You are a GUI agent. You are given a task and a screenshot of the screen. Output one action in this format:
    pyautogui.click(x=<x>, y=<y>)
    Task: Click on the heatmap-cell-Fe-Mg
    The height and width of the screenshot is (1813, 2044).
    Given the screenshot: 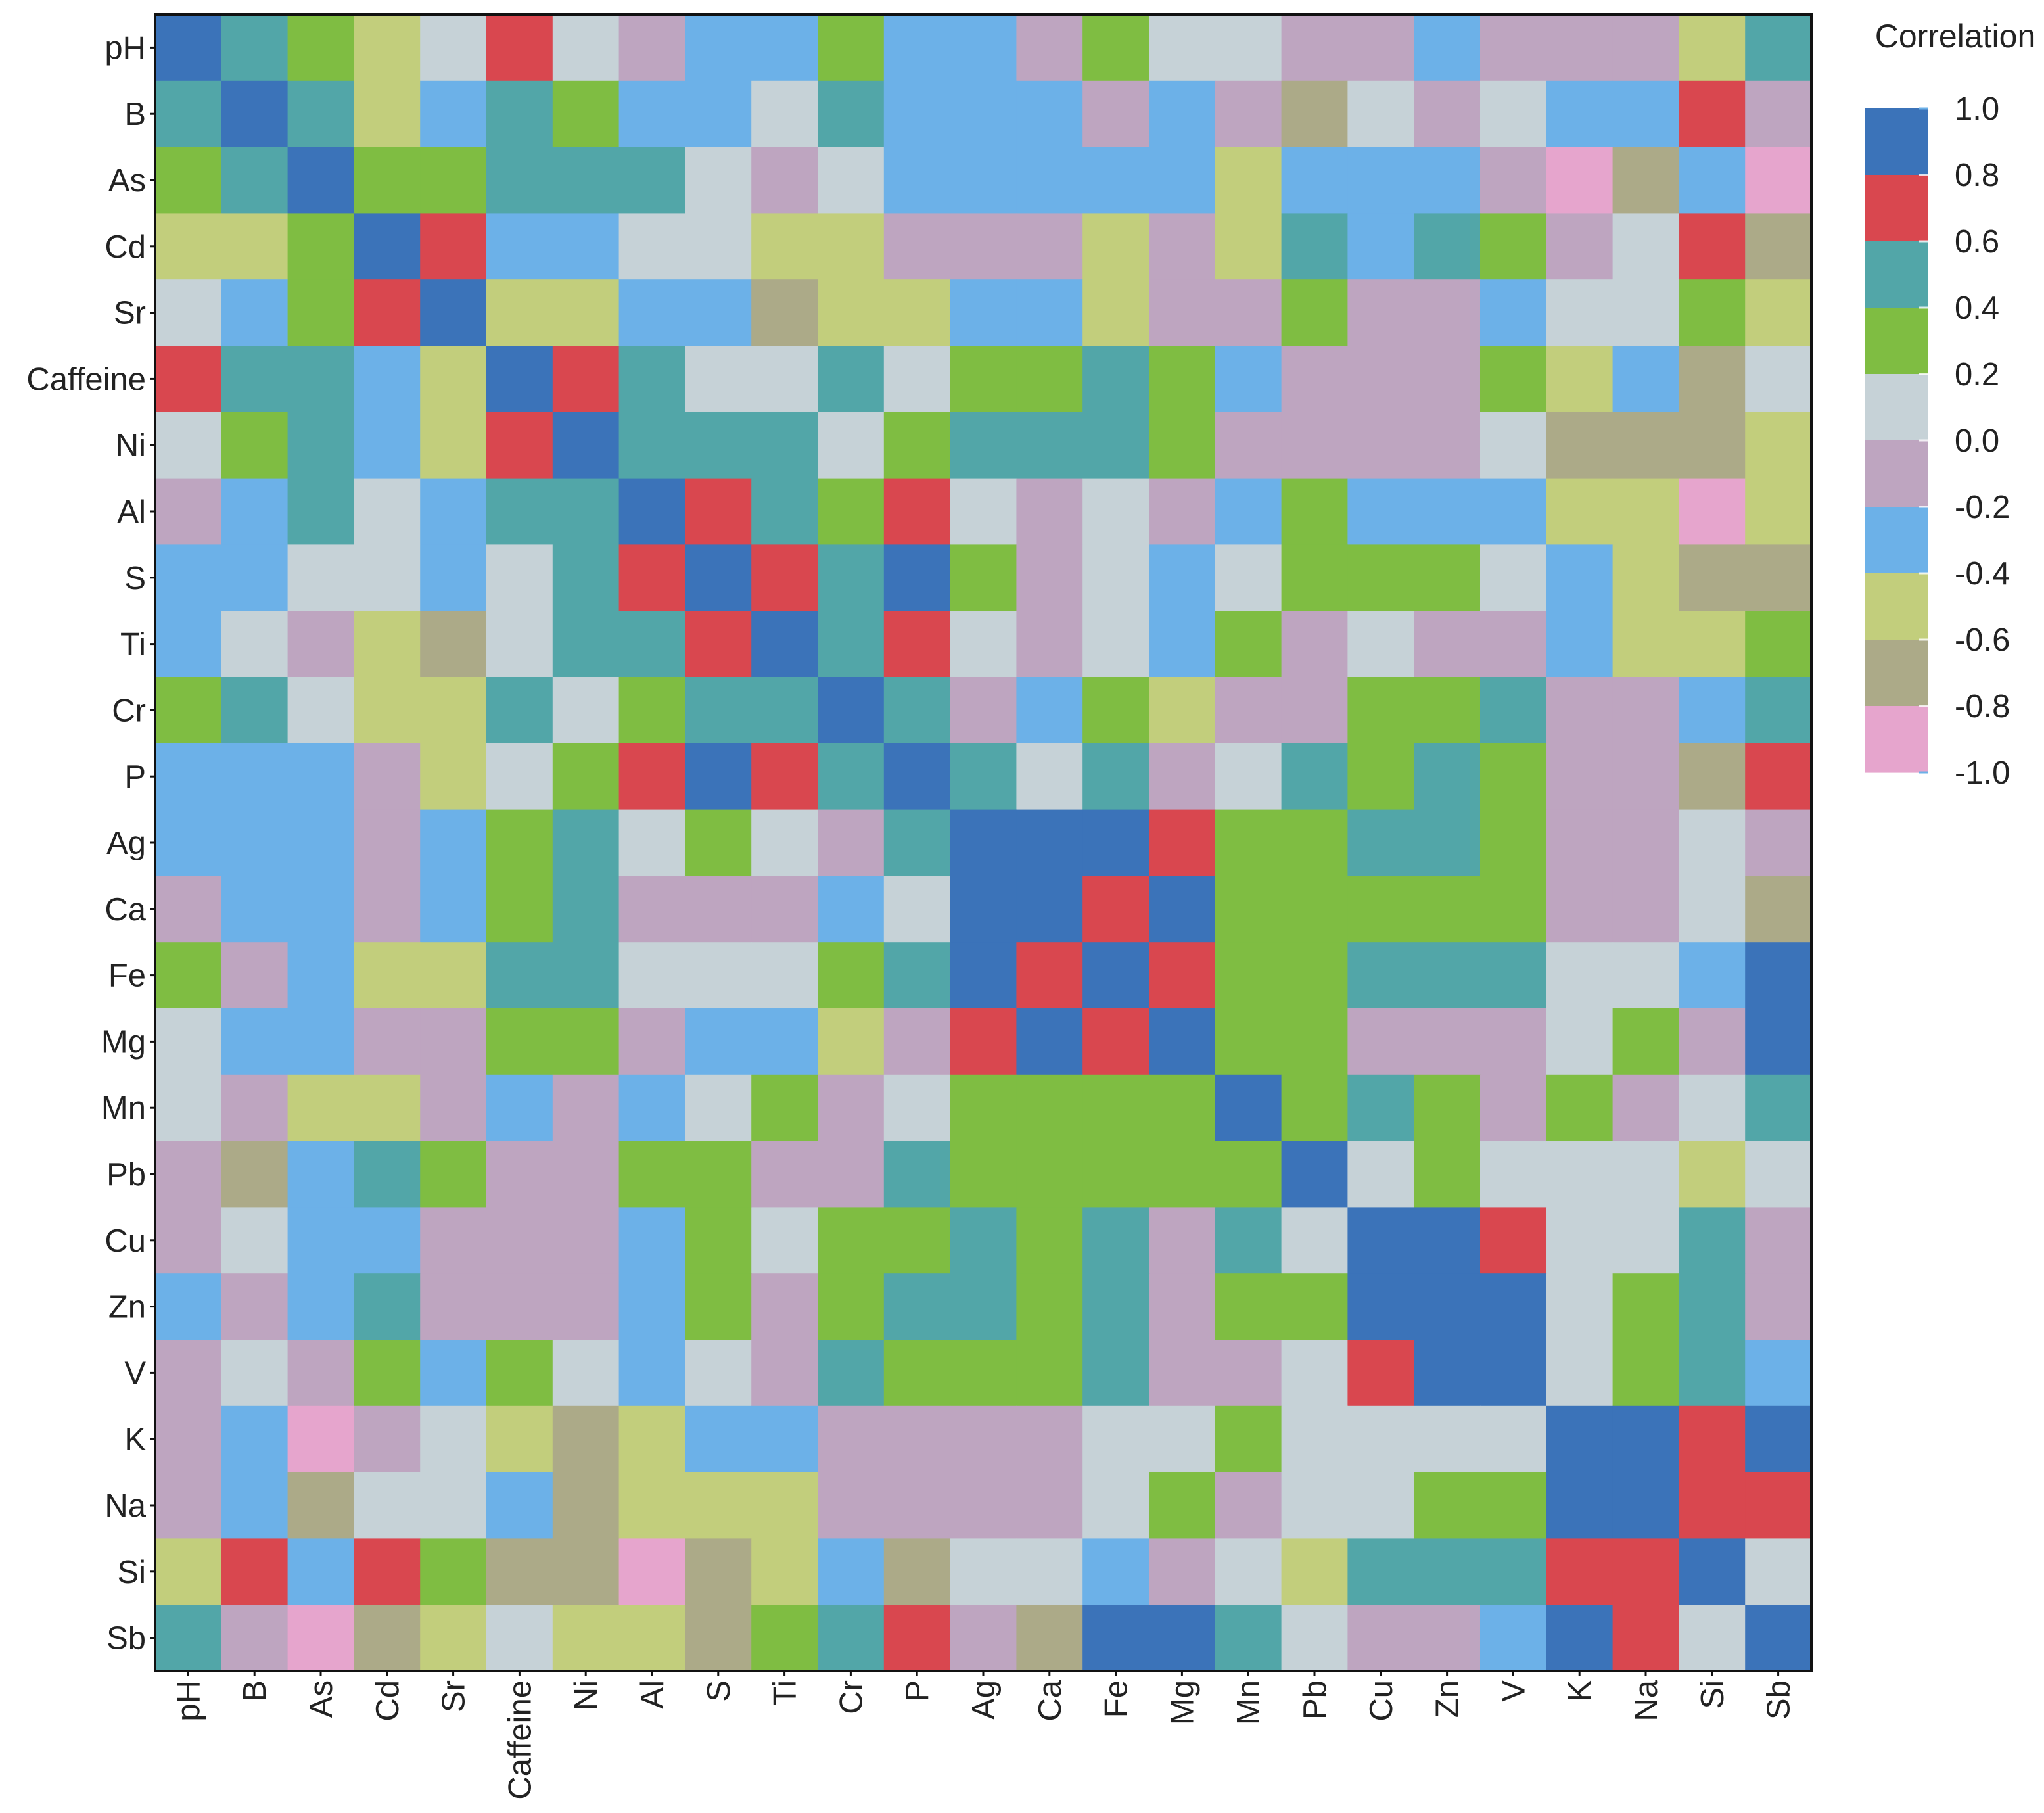 What is the action you would take?
    pyautogui.click(x=1182, y=976)
    